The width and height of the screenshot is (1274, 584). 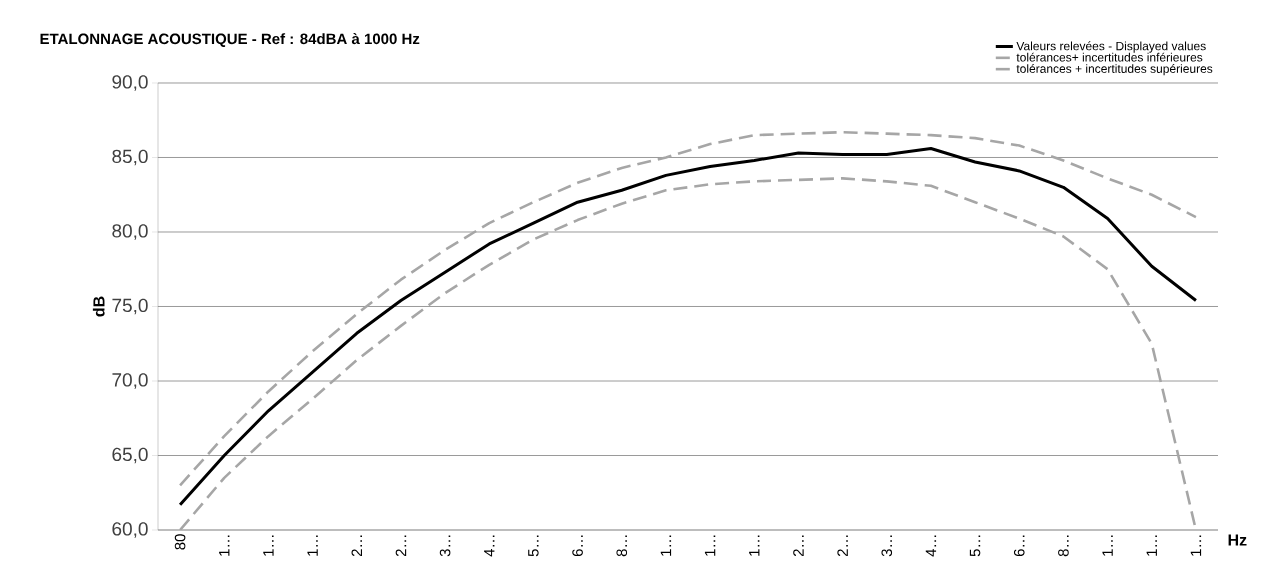 I want to click on legend-label: tolérances + incertitudes supérieures, so click(x=1114, y=70).